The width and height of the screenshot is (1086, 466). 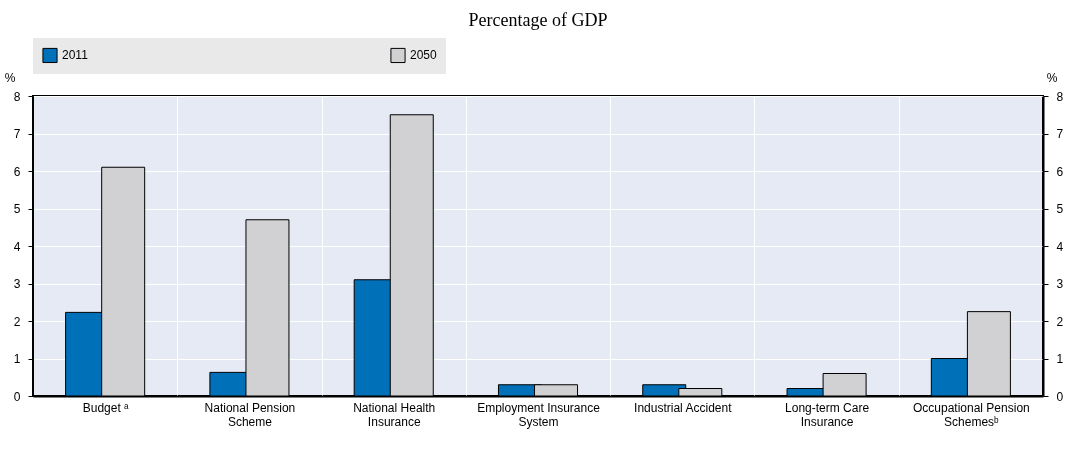 I want to click on y-tick-label: 1, so click(x=17, y=359).